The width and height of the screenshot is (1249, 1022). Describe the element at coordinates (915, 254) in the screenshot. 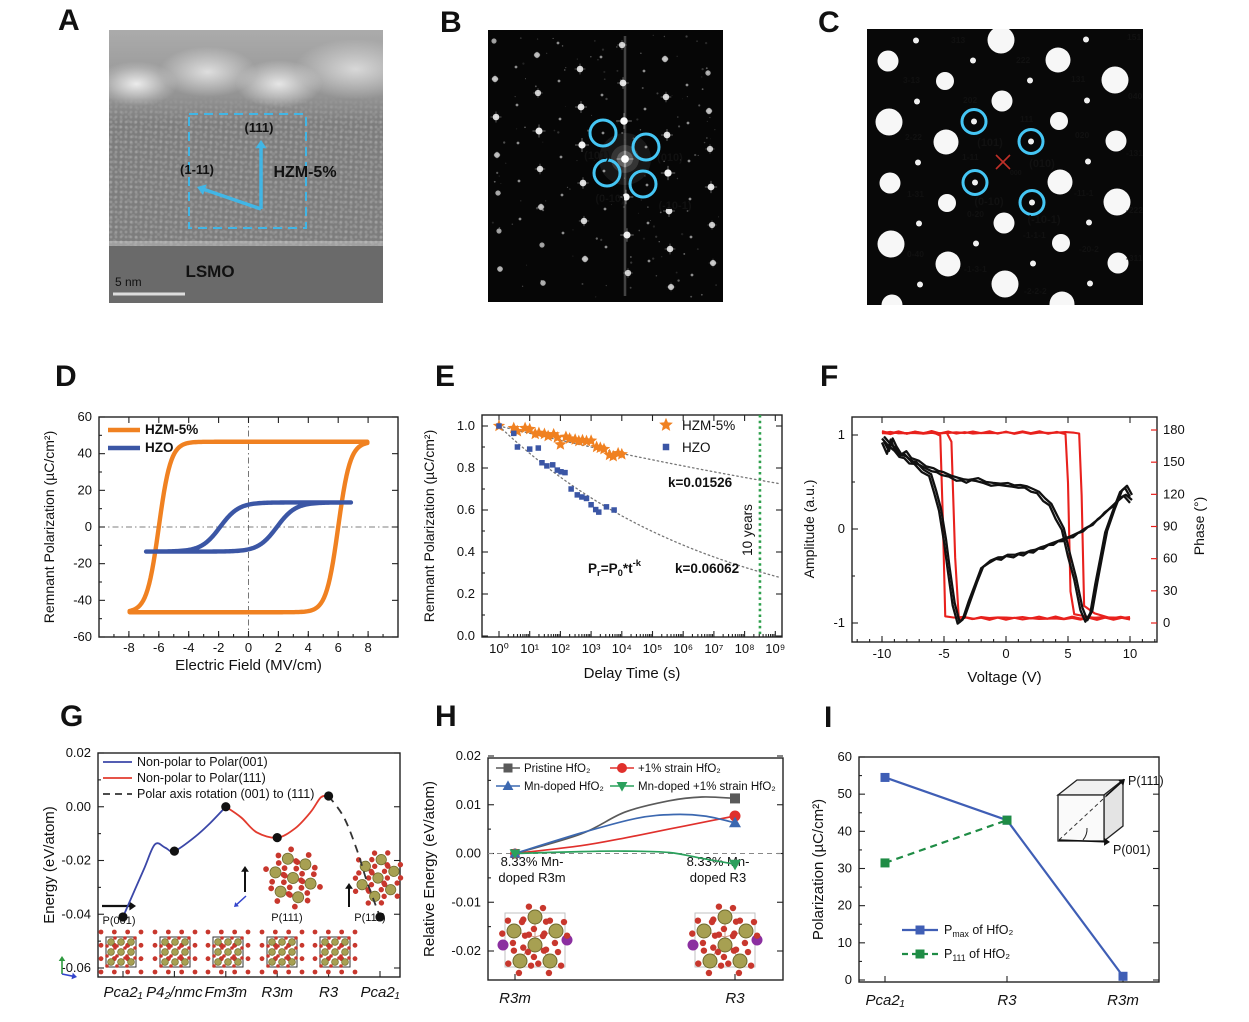

I see `svg-text: 0-40` at that location.